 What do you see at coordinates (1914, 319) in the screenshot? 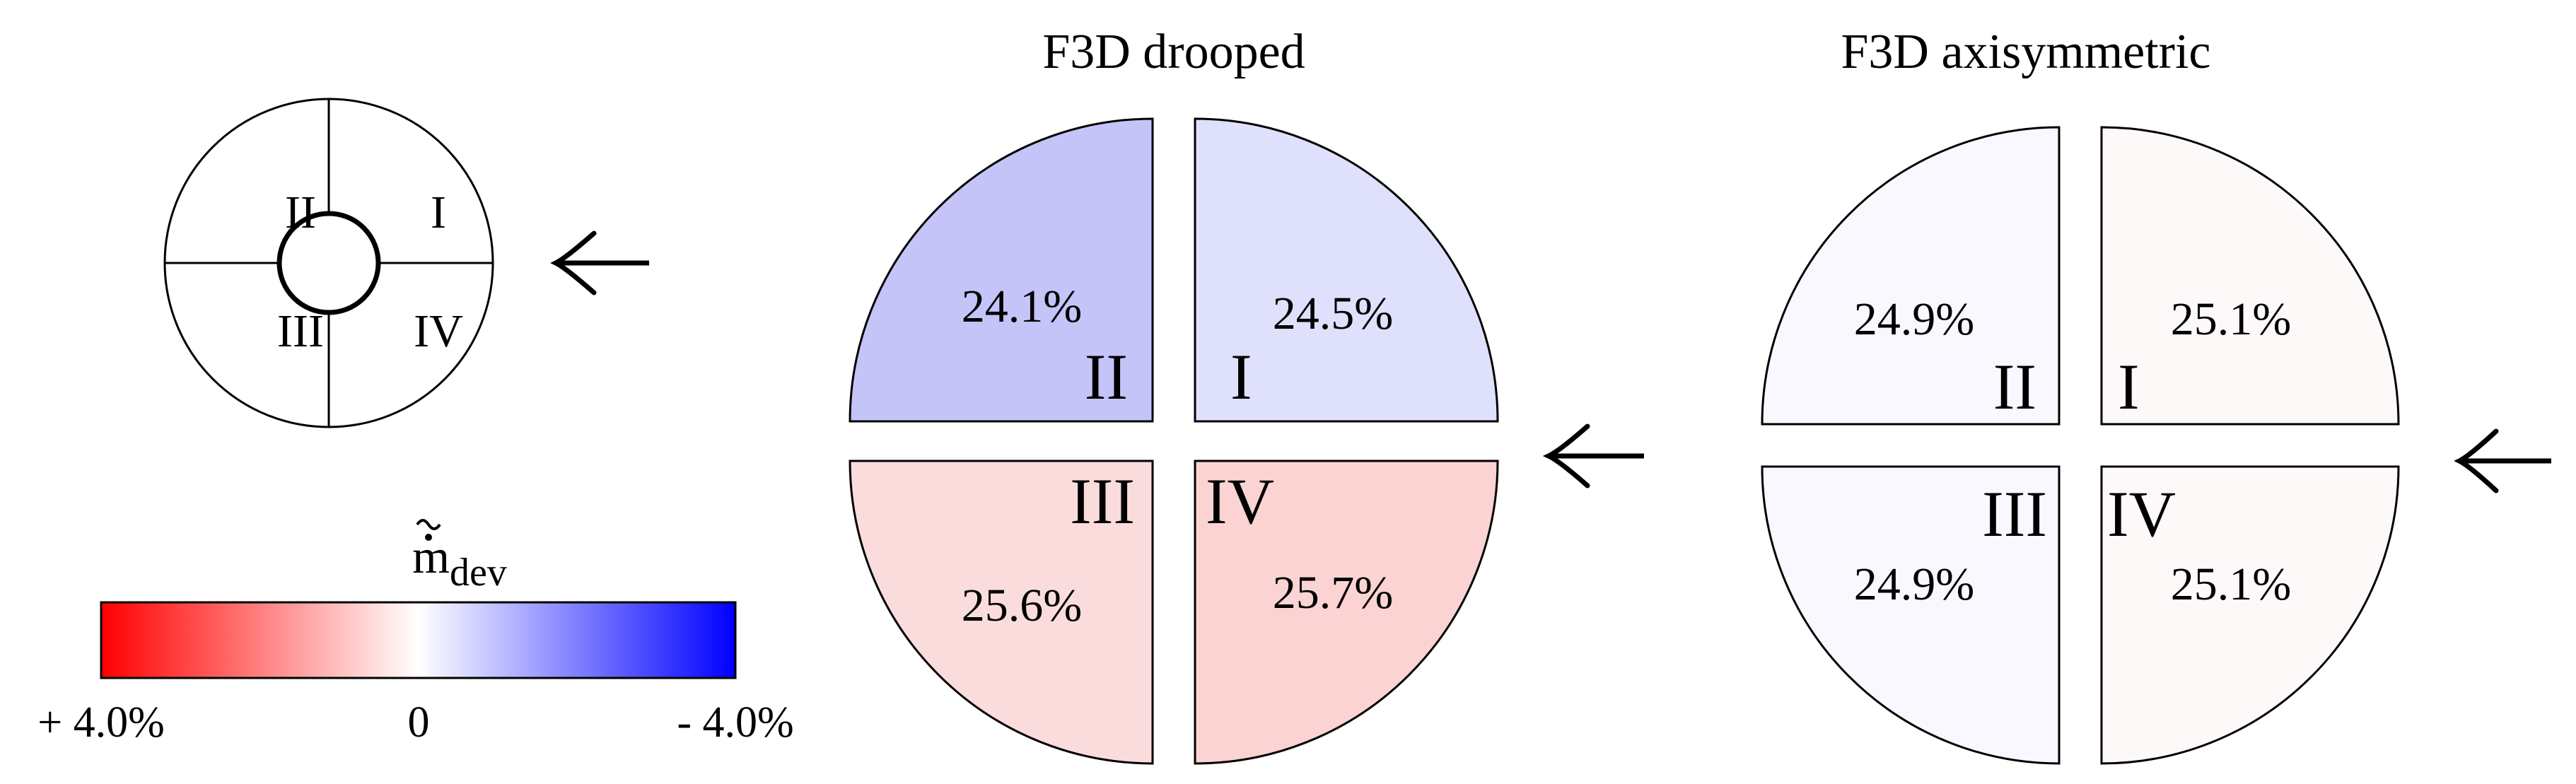
I see `quadrant-ii-value: 24.9%` at bounding box center [1914, 319].